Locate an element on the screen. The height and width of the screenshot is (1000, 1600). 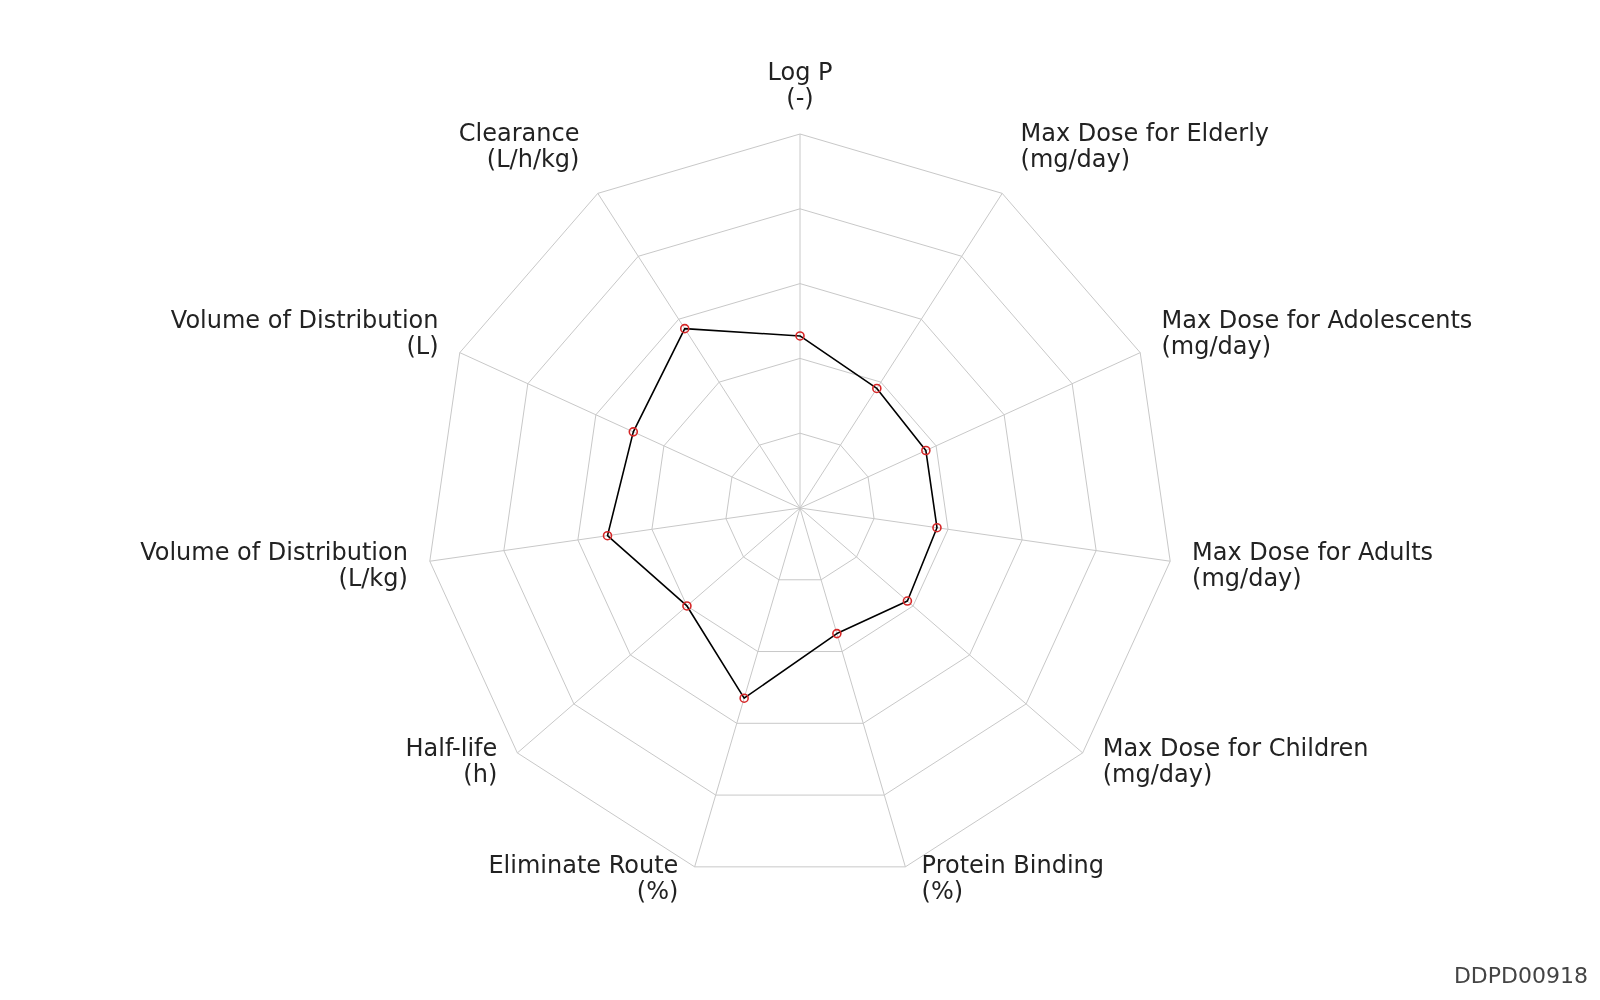
spoke-label: Volume of Distribution (L) is located at coordinates (304, 332).